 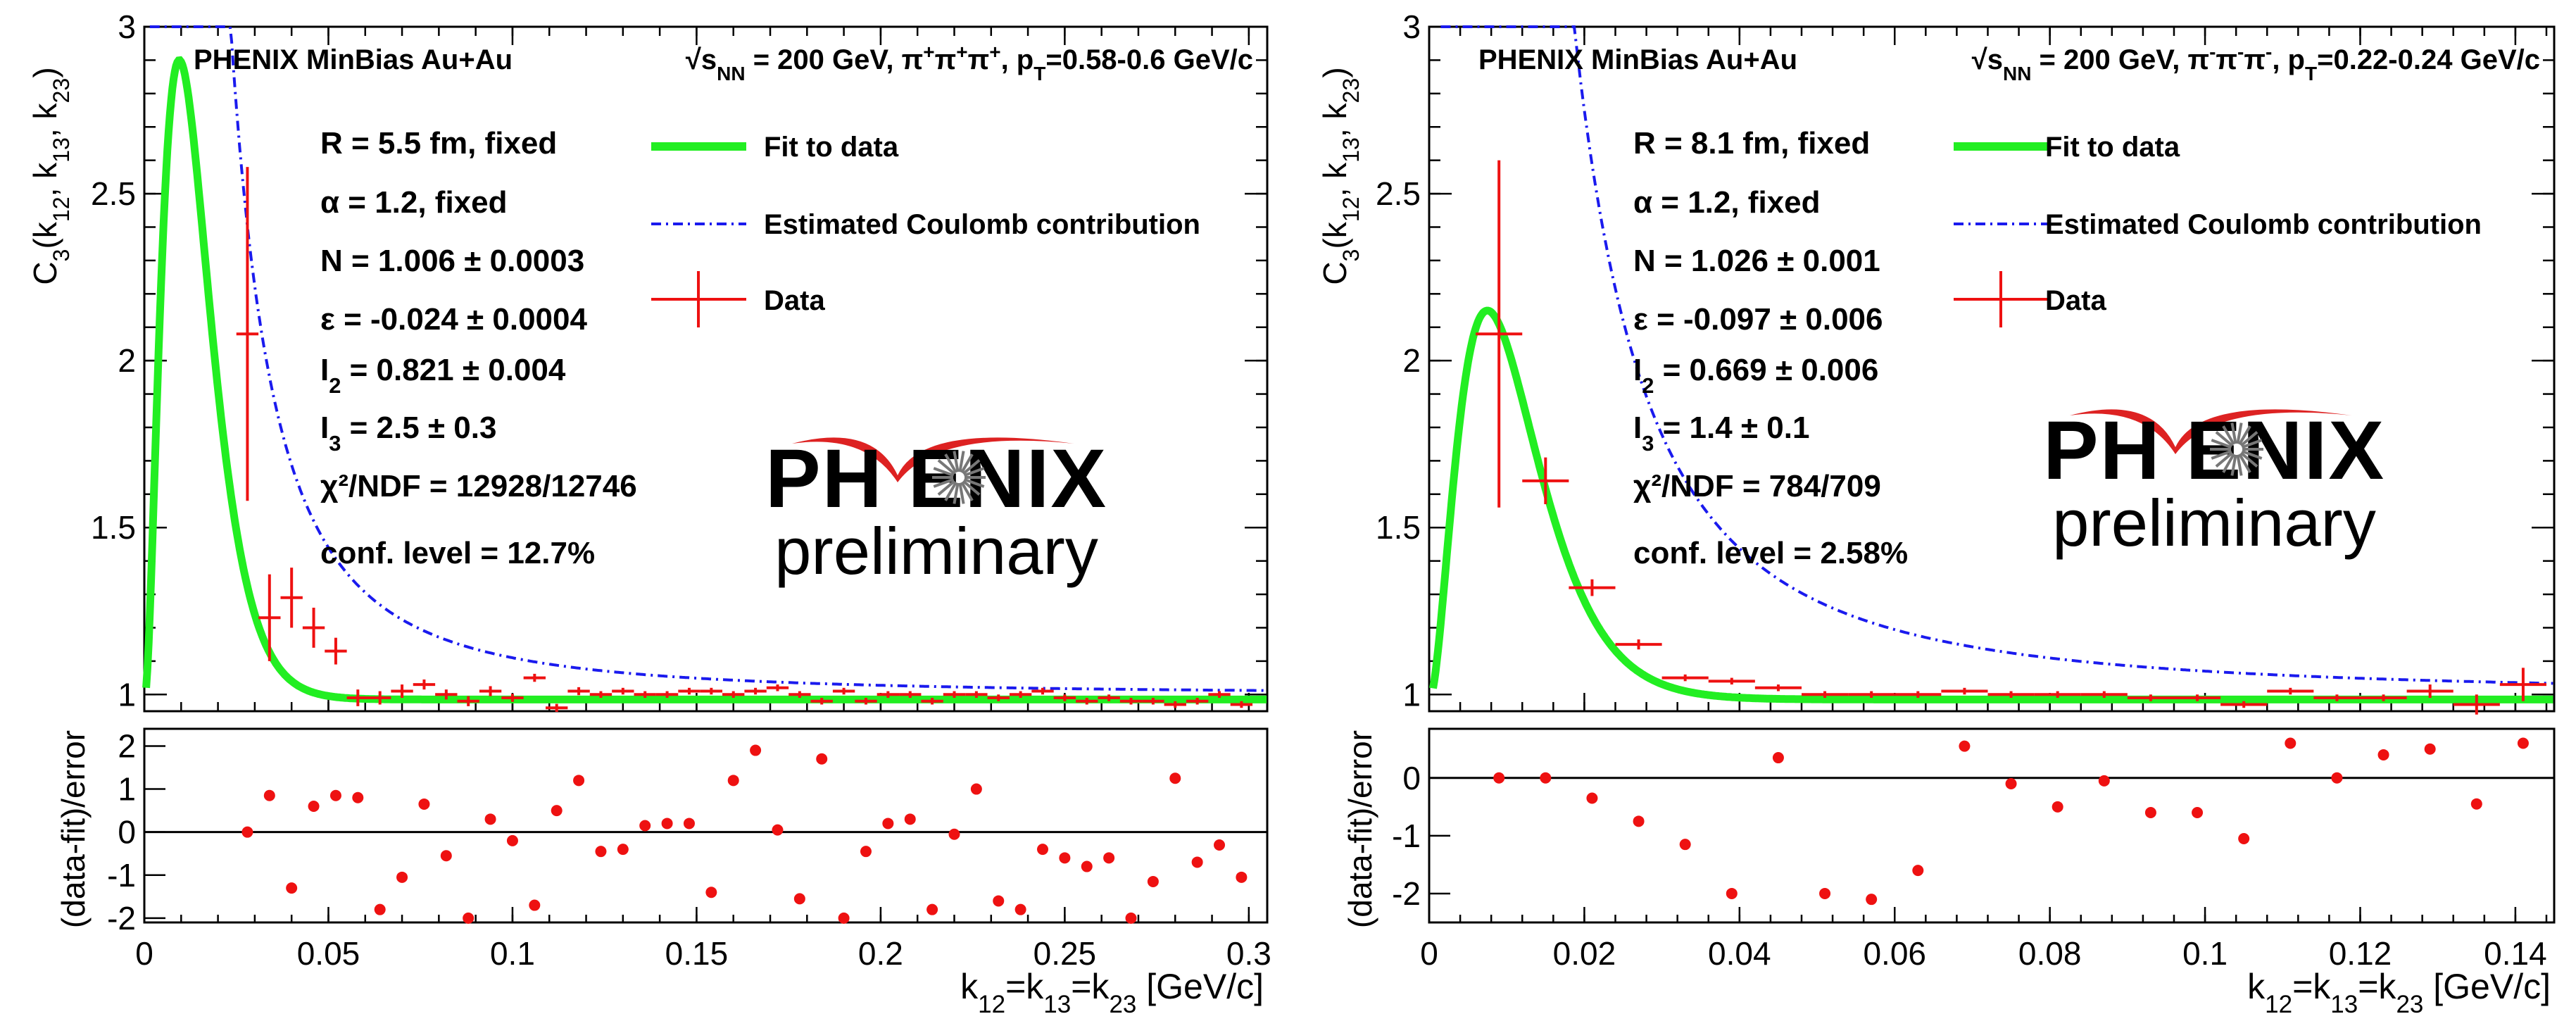 What do you see at coordinates (127, 789) in the screenshot?
I see `residual-y-tick-label: 1` at bounding box center [127, 789].